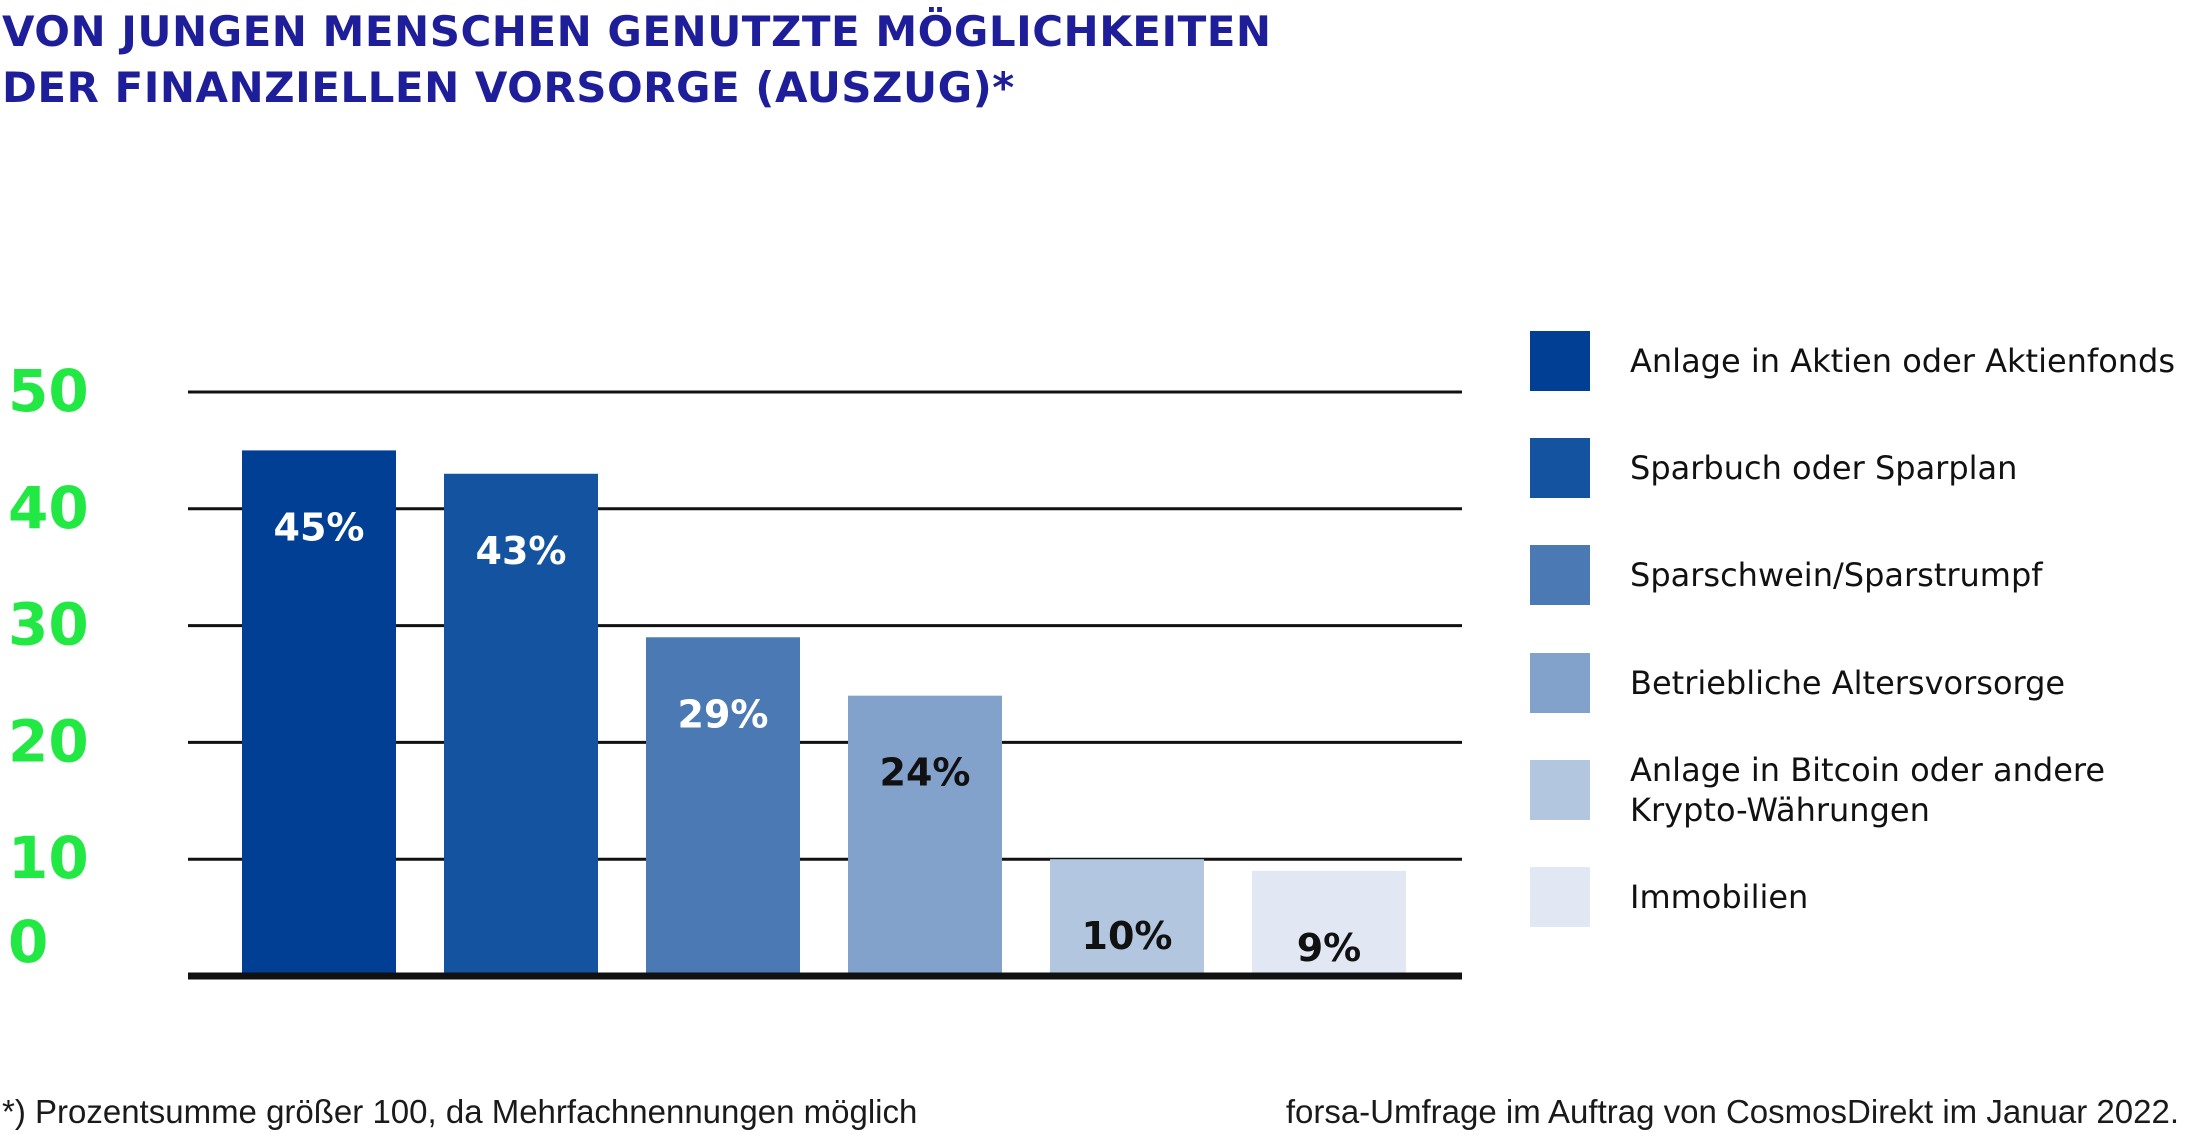 This screenshot has width=2185, height=1134. What do you see at coordinates (1836, 575) in the screenshot?
I see `legend-label-3: Sparschwein/Sparstrumpf` at bounding box center [1836, 575].